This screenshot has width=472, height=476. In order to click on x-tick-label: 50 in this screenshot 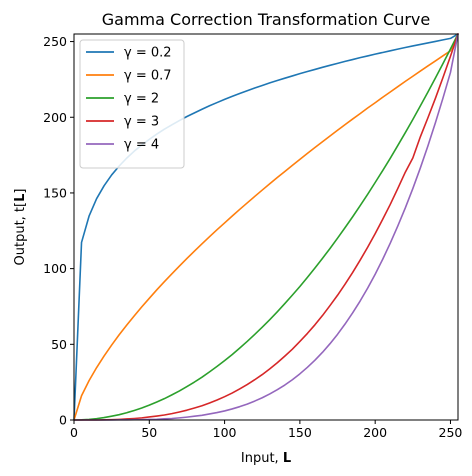, I will do `click(149, 432)`.